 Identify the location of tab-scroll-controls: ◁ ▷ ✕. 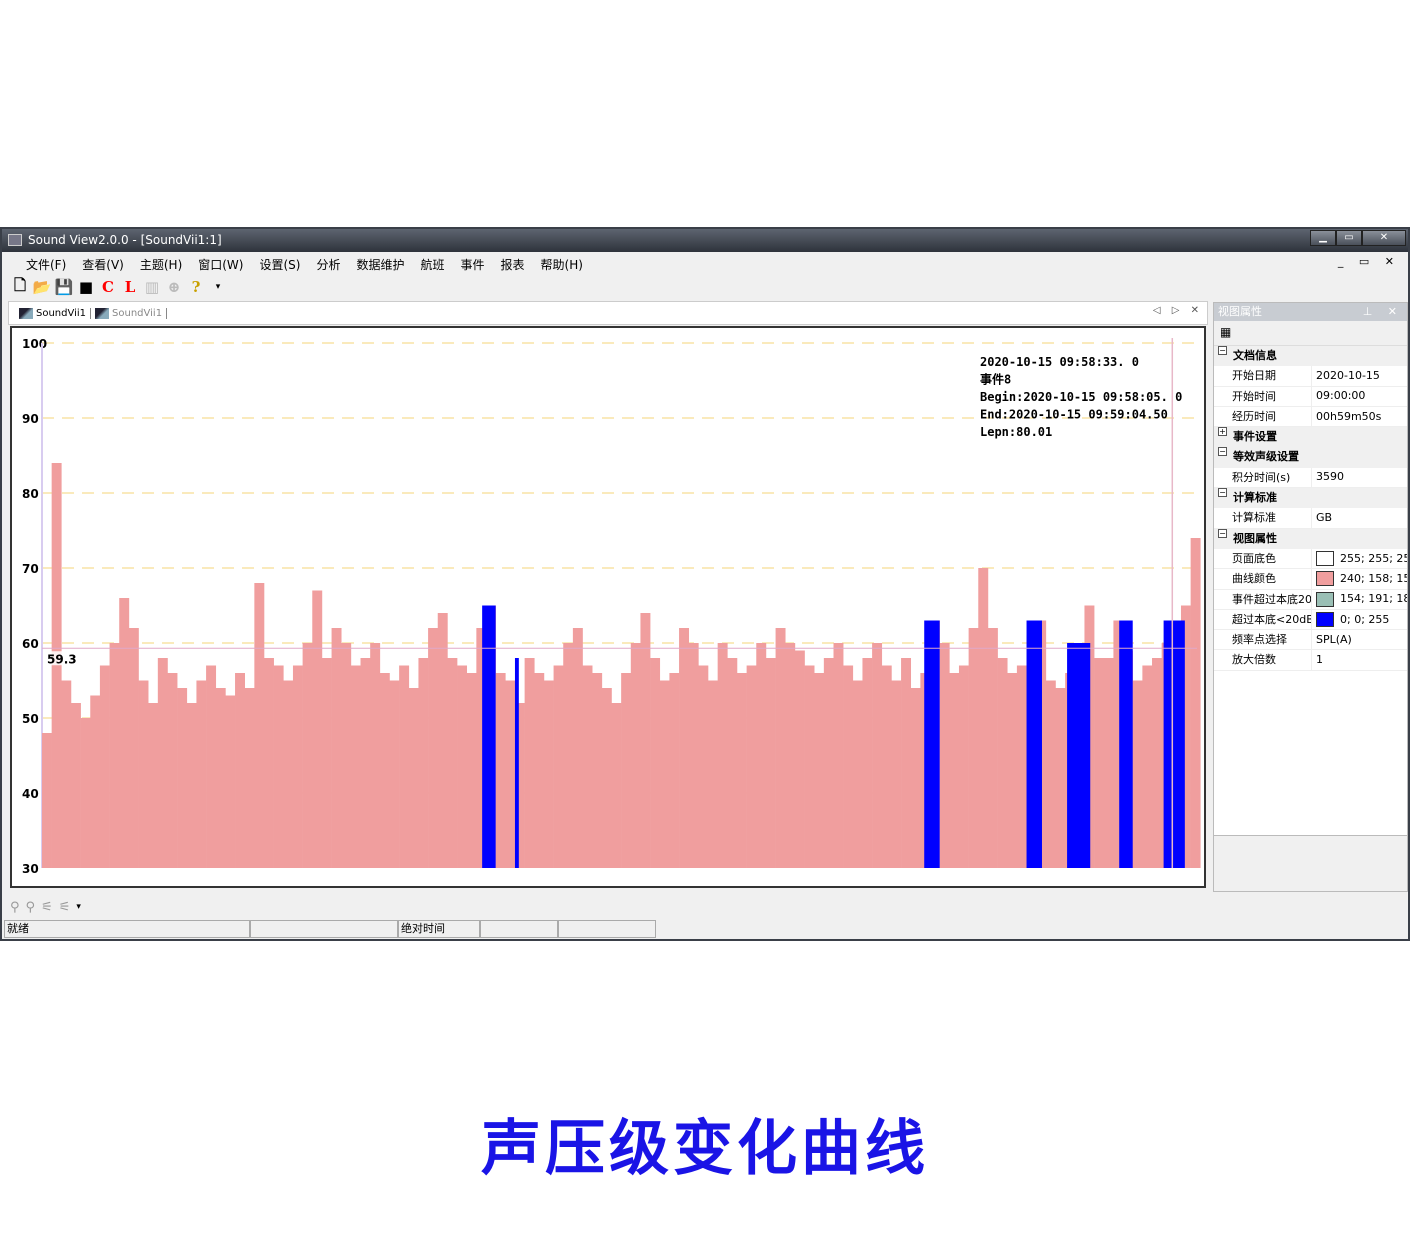
(1177, 310).